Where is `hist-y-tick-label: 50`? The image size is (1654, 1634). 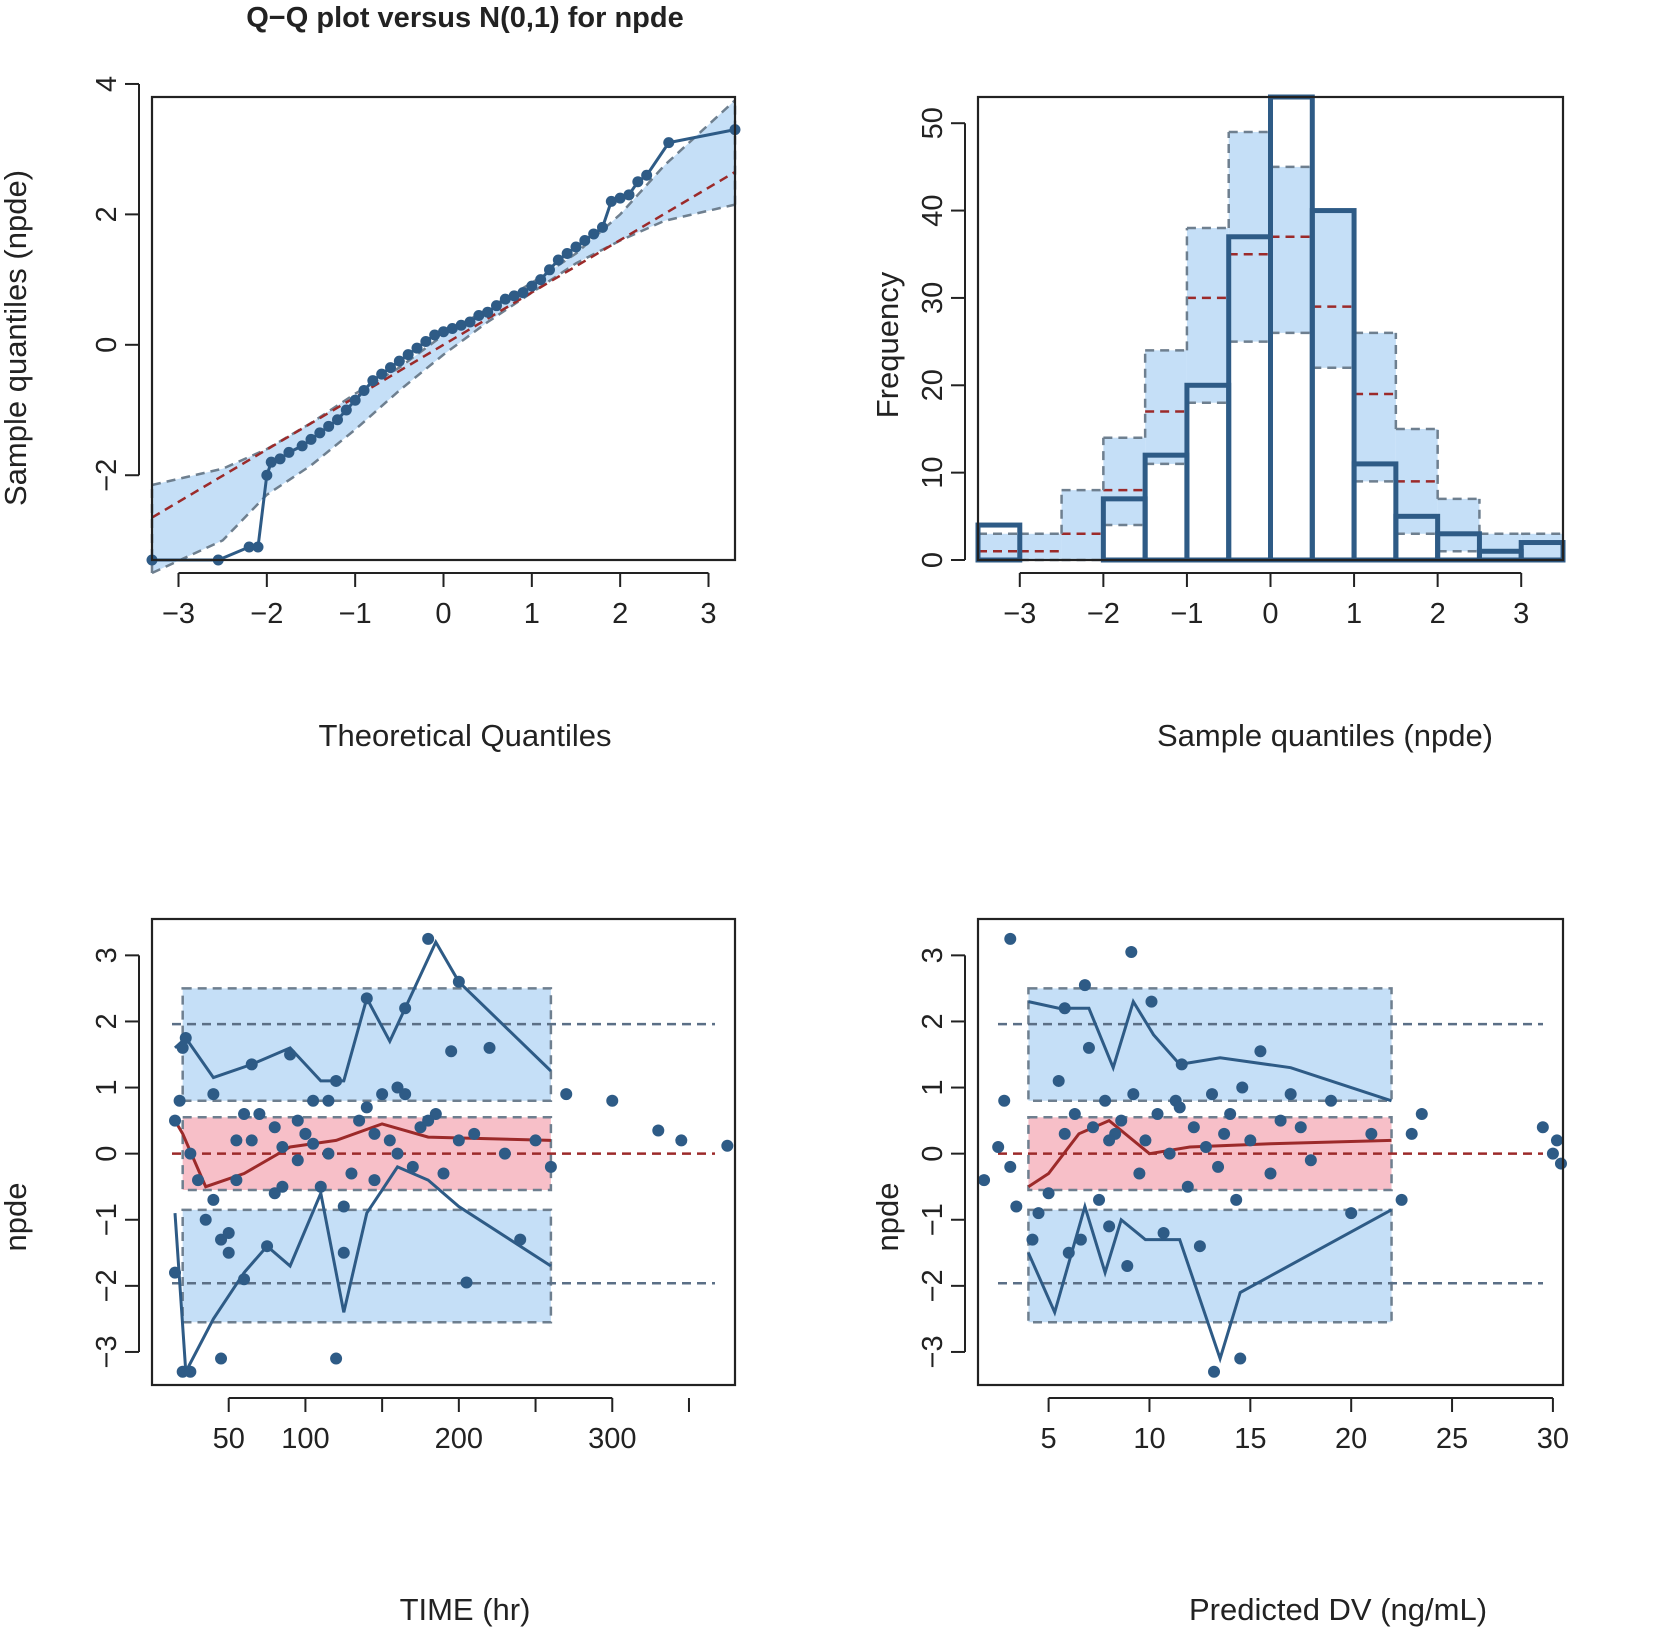 hist-y-tick-label: 50 is located at coordinates (933, 123).